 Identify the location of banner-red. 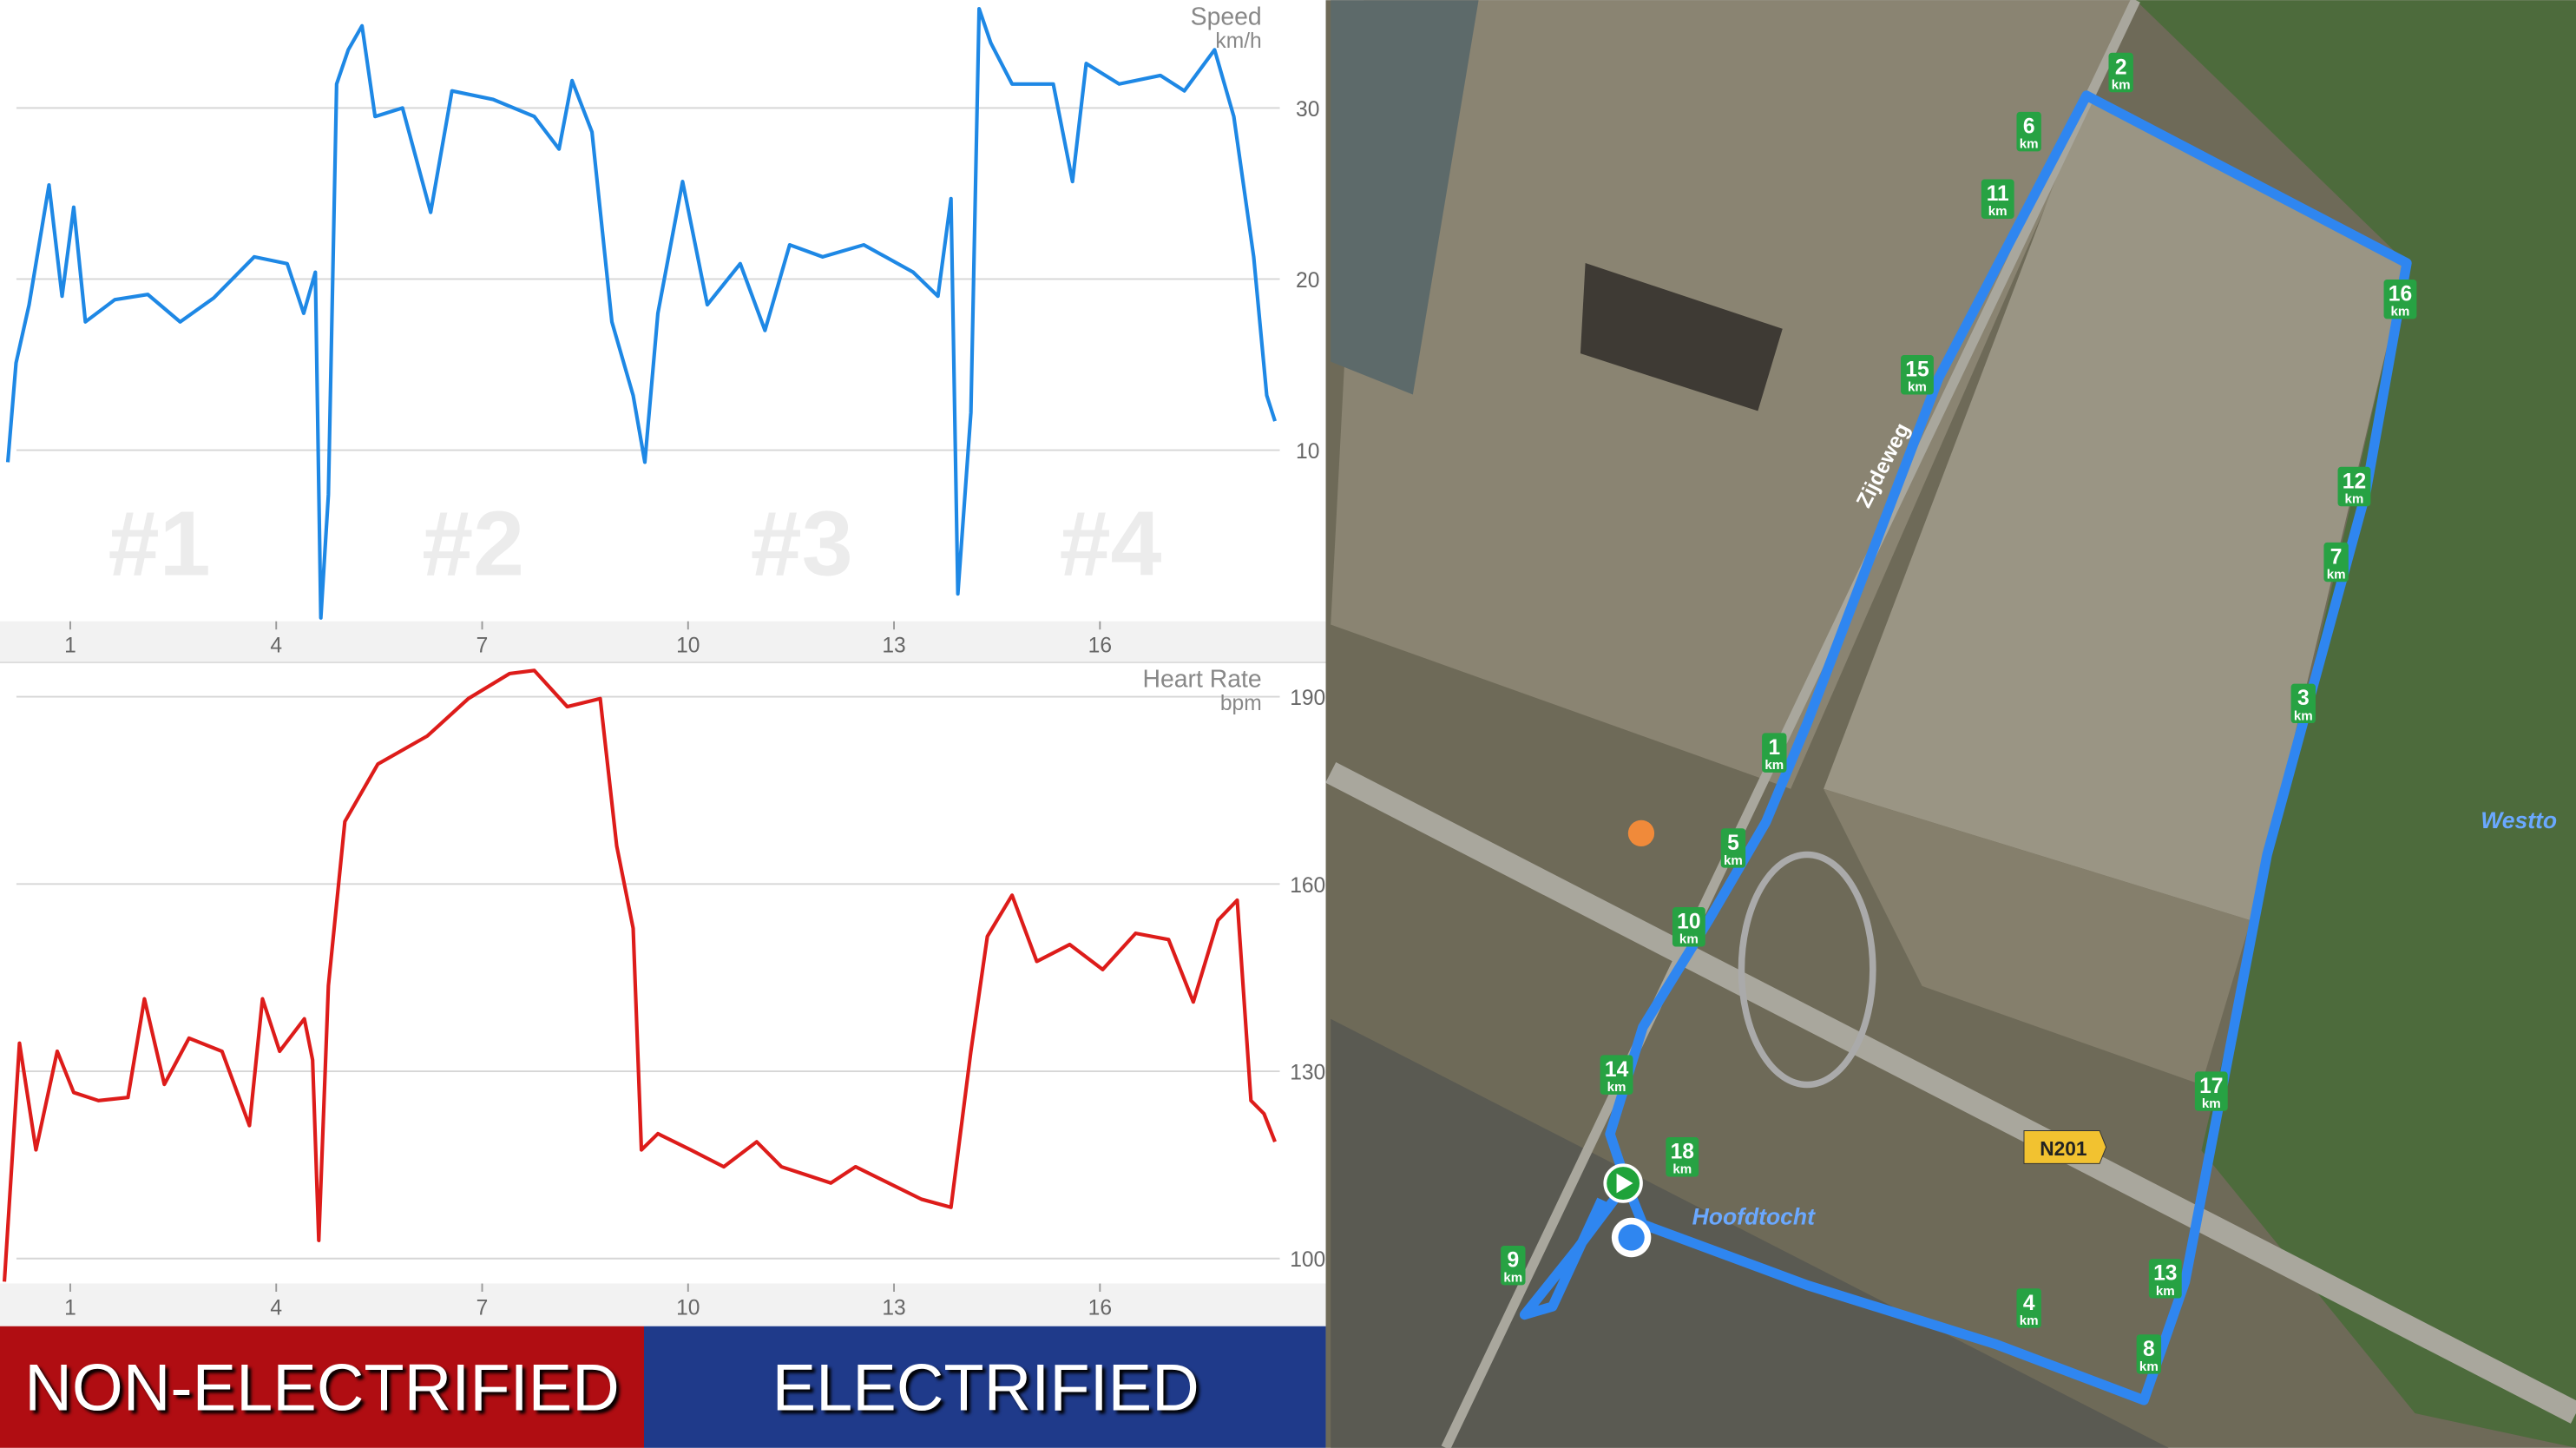
(322, 1387).